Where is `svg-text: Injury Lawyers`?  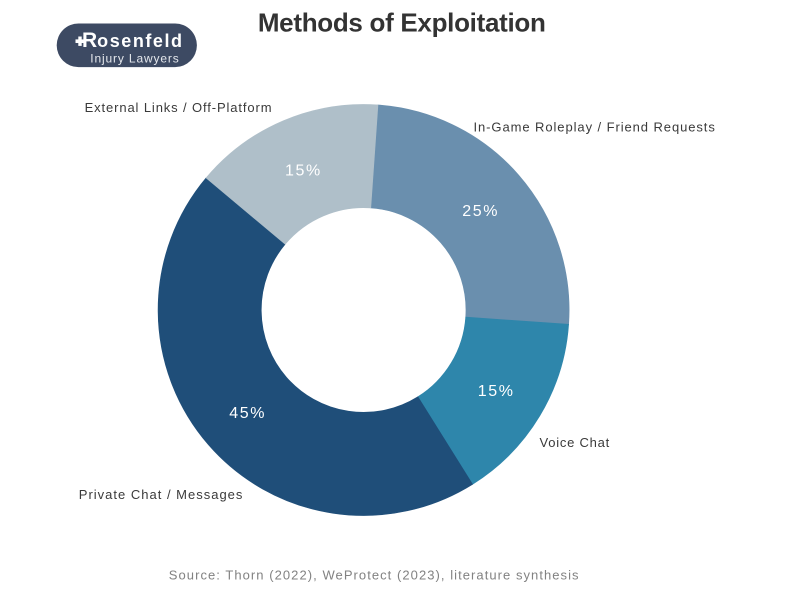
svg-text: Injury Lawyers is located at coordinates (134, 59).